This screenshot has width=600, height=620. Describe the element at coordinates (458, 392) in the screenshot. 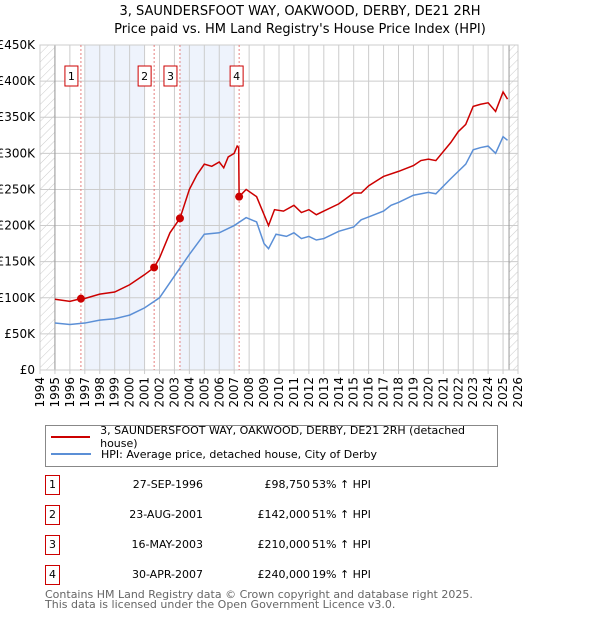

I see `x-tick-label: 2022` at that location.